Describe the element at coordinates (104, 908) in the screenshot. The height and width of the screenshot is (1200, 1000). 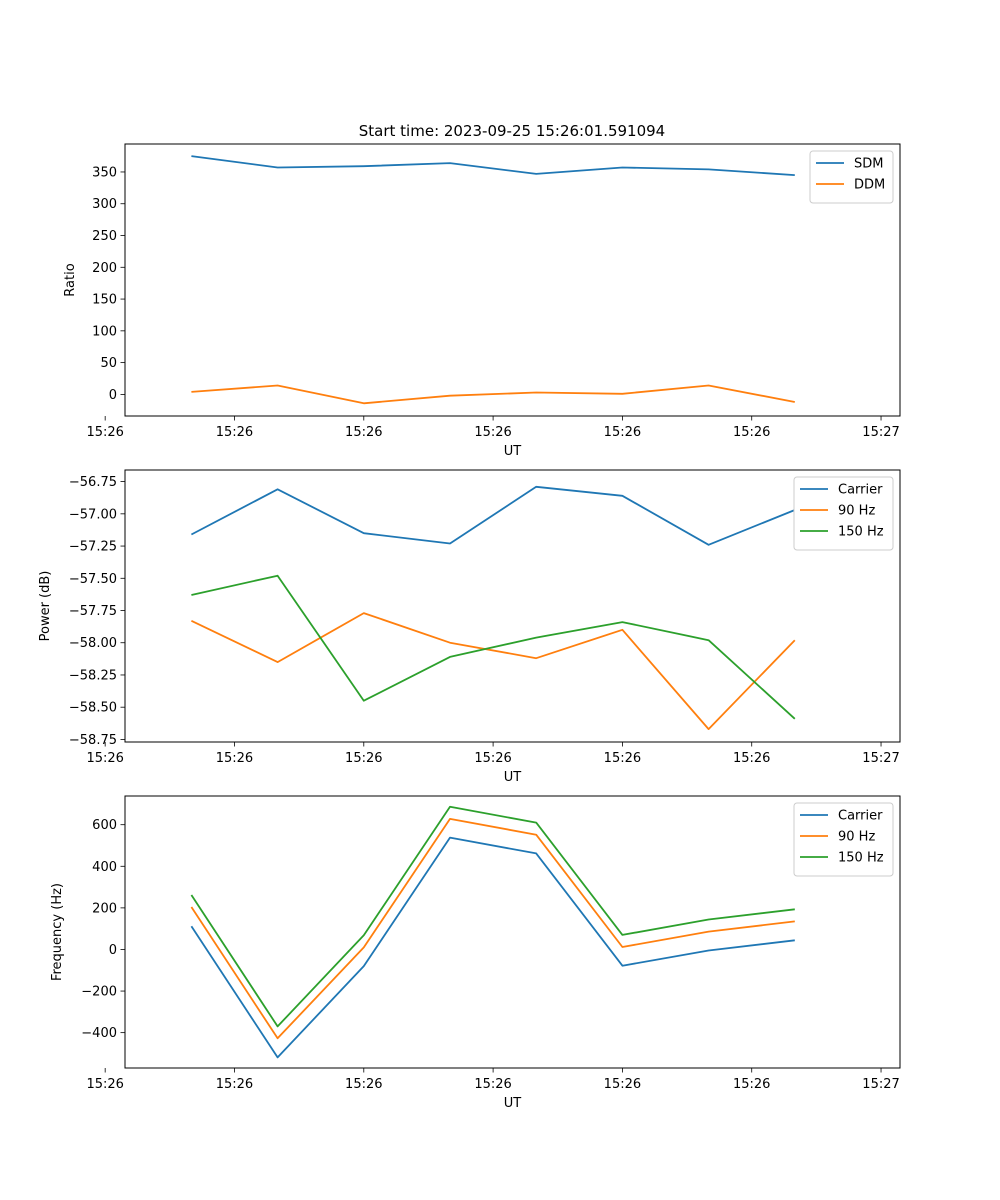
I see `panel-3-y-tick-label: 200` at that location.